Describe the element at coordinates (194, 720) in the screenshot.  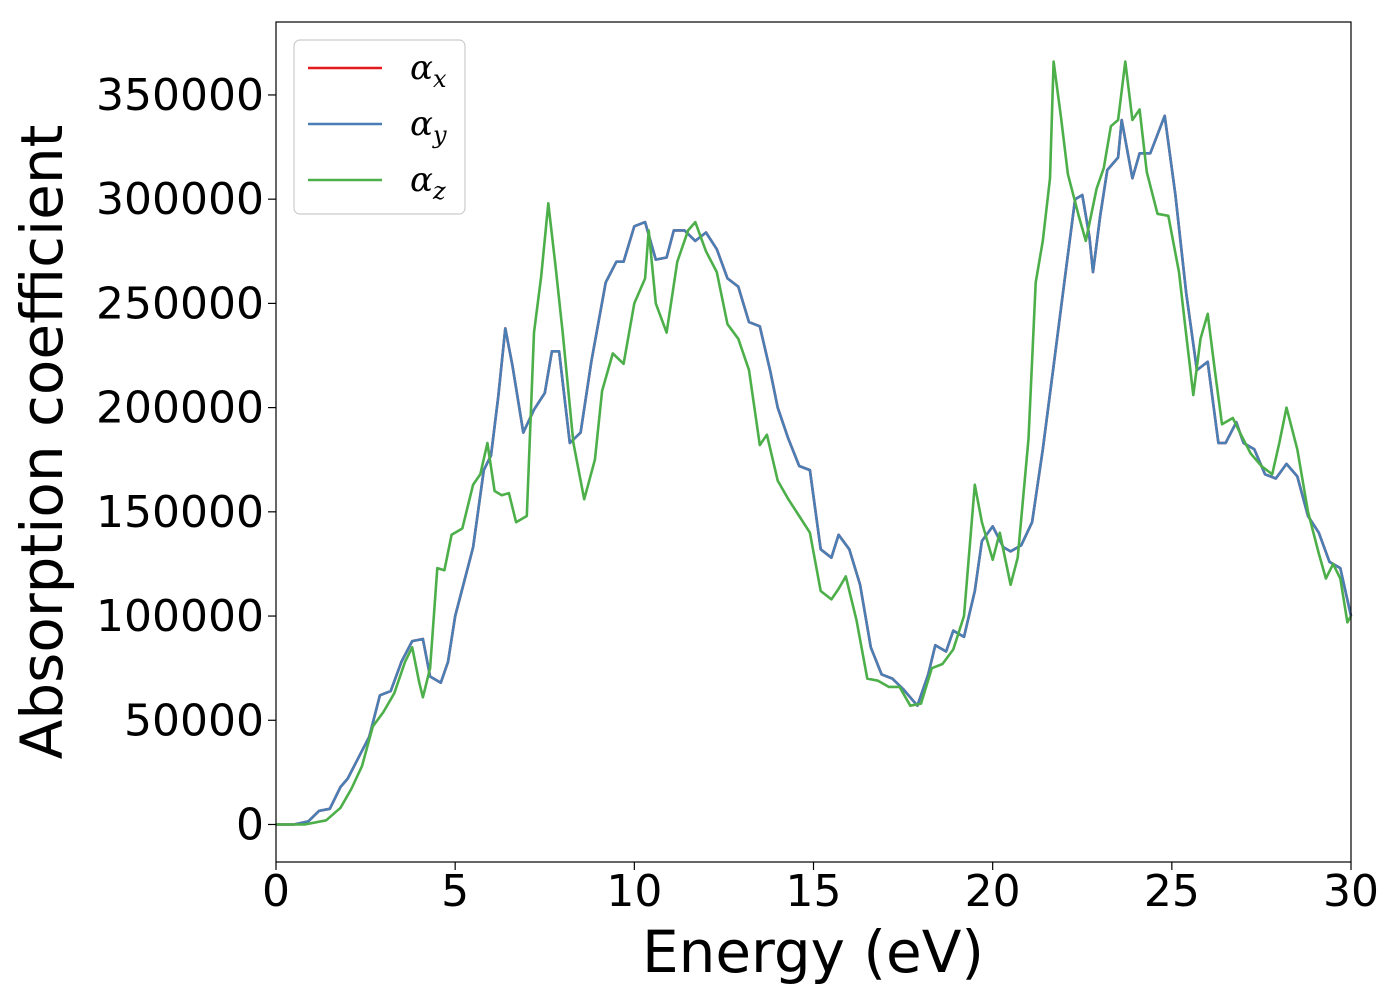
I see `y-tick-label: 50000` at that location.